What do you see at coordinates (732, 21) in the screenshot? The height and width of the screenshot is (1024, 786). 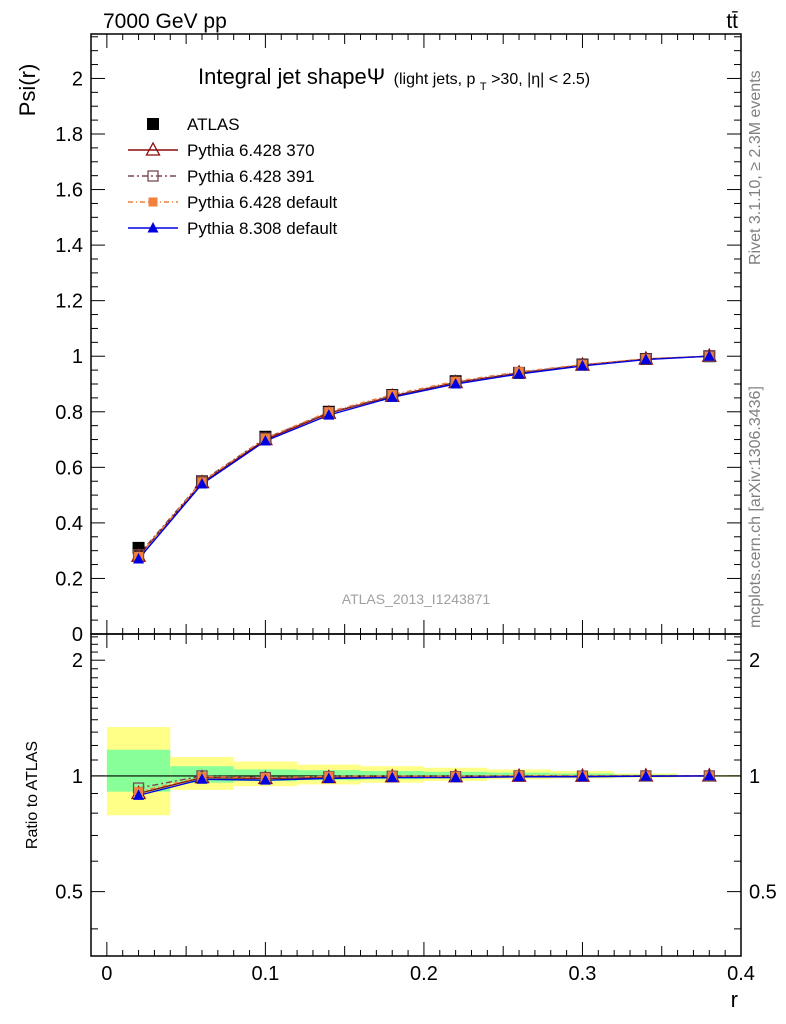 I see `process-label: tt̄` at bounding box center [732, 21].